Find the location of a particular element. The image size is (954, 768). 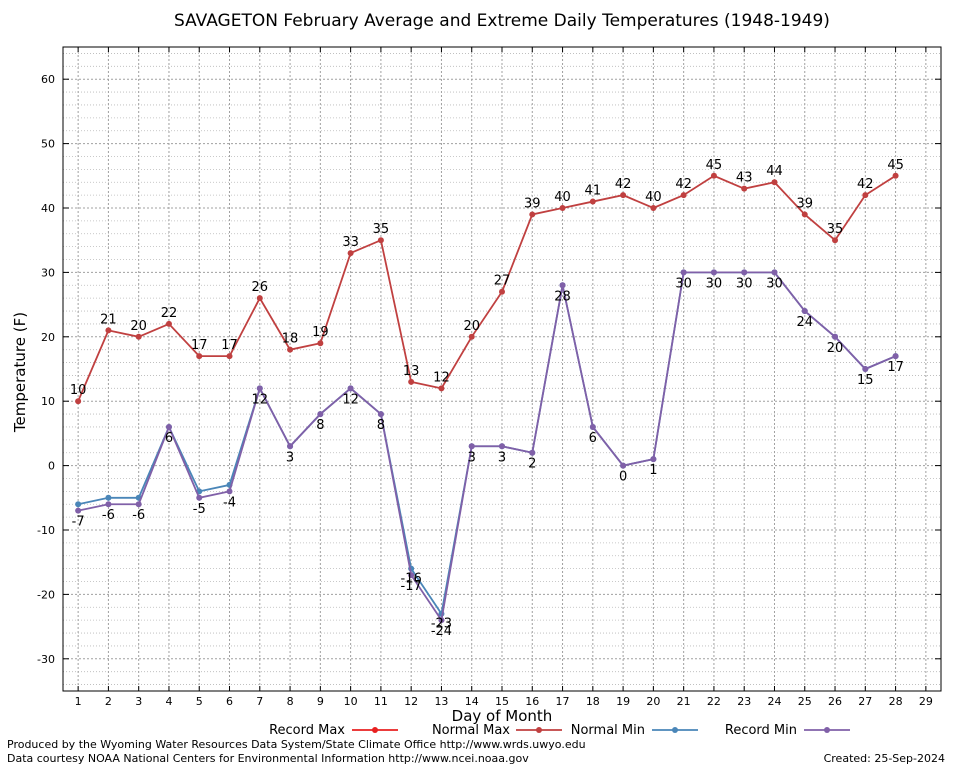

x-tick-label: 2 is located at coordinates (108, 701).